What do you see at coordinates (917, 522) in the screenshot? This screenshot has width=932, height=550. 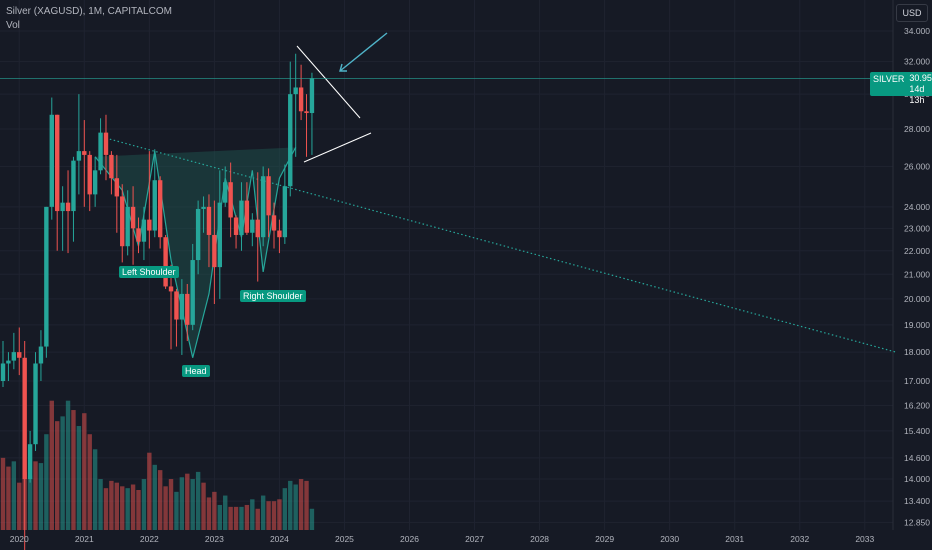 I see `y-tick-label: 12.850` at bounding box center [917, 522].